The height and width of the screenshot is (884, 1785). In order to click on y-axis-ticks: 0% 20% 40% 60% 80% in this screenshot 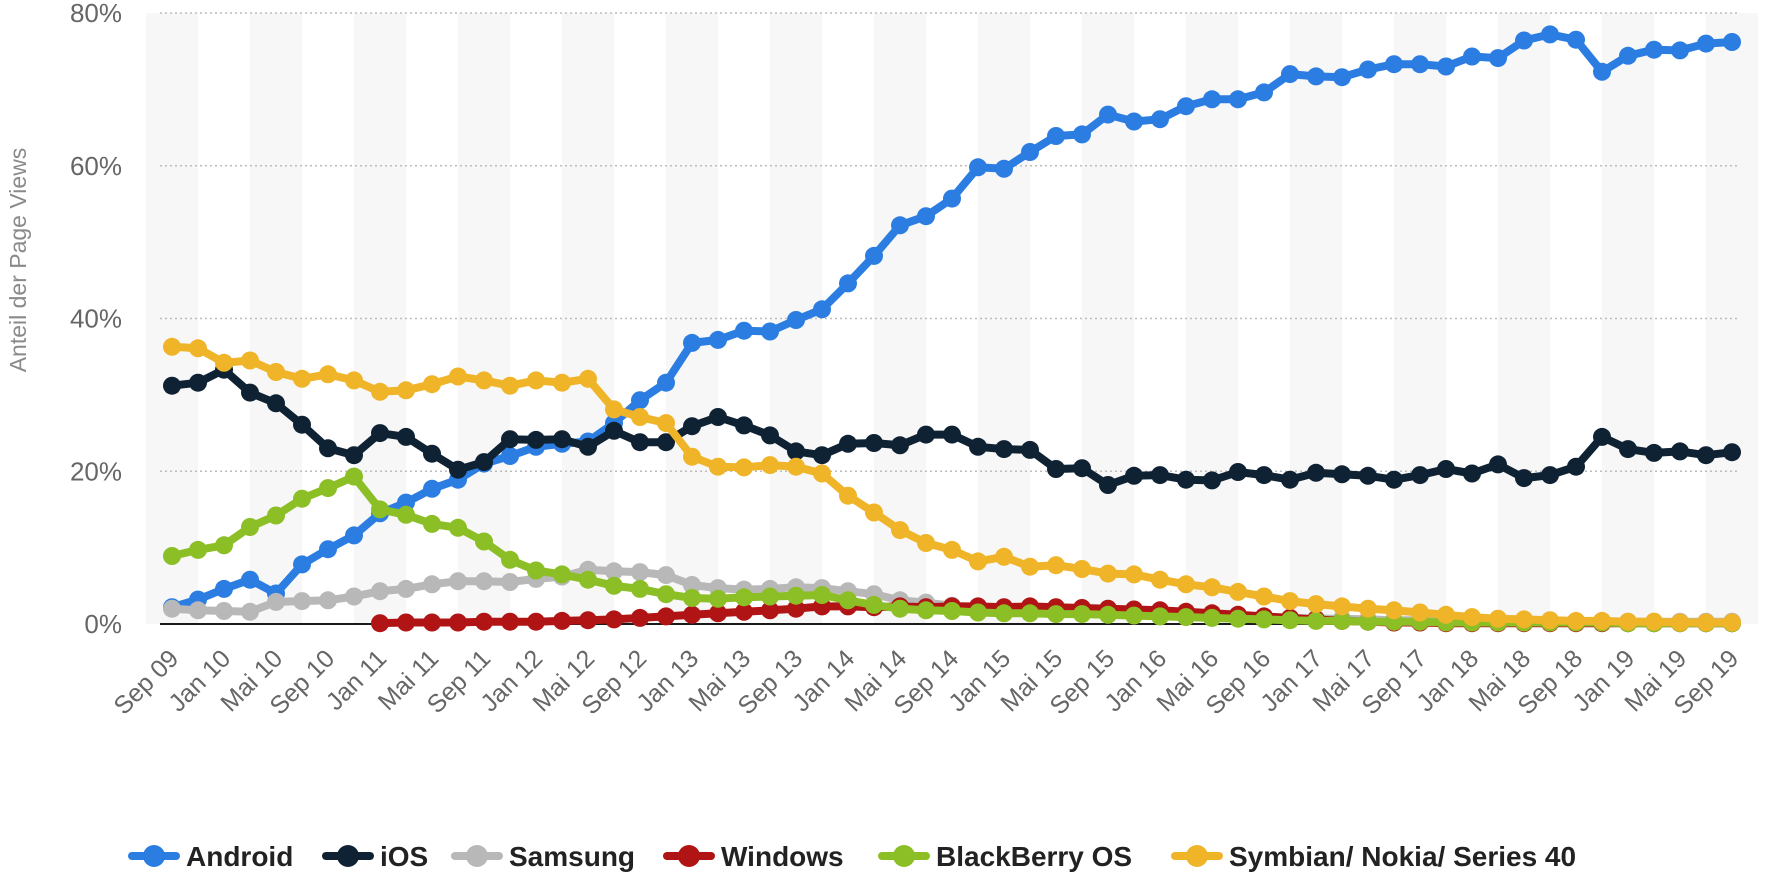, I will do `click(96, 319)`.